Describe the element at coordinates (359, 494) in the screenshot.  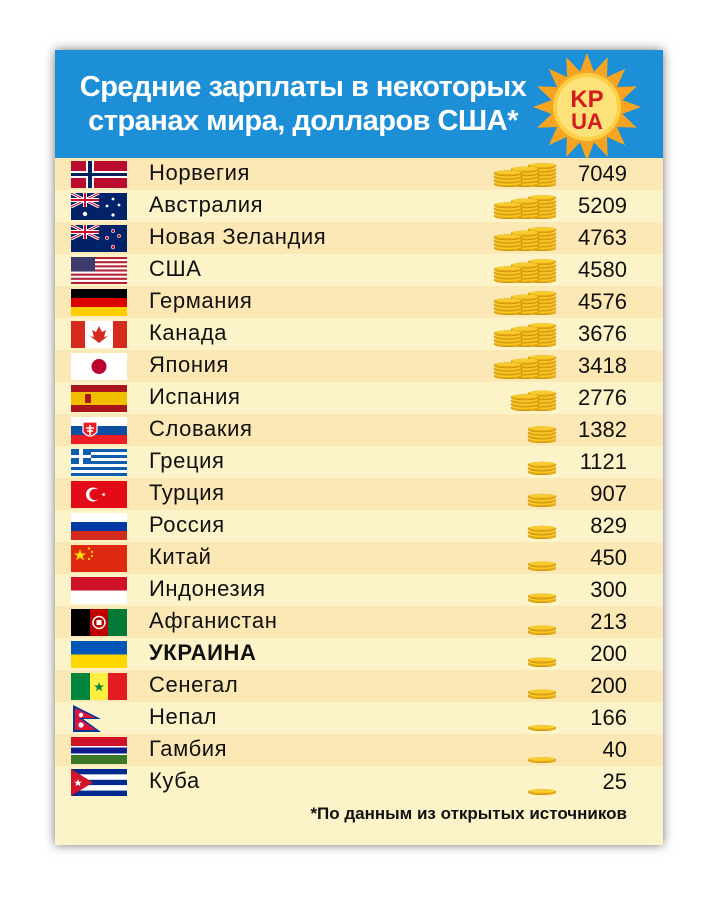
I see `table-row: Турция 907` at that location.